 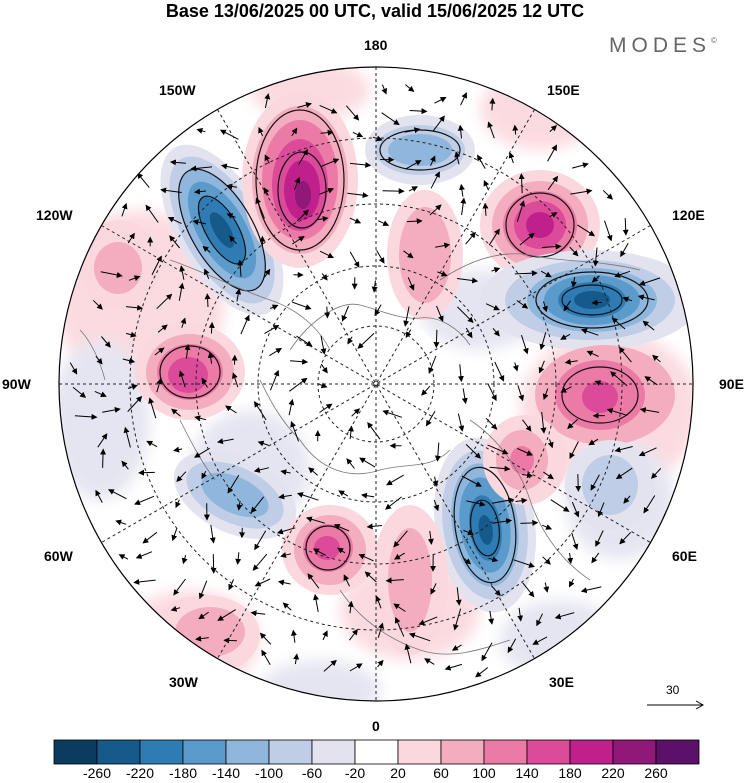 I want to click on lon-label-90w: 90W, so click(x=16, y=384).